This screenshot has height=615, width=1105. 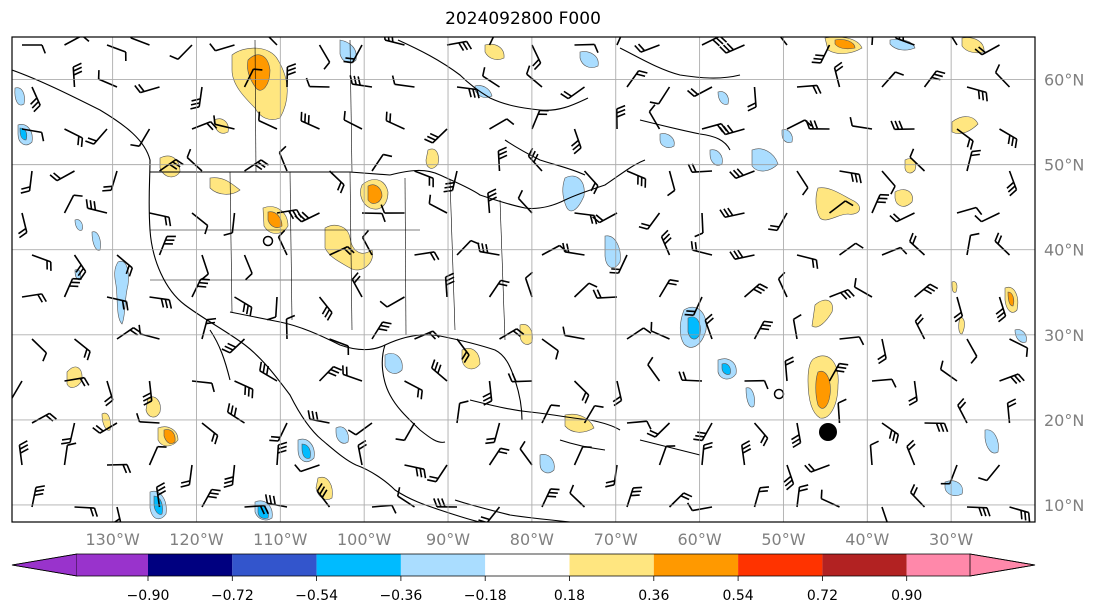 I want to click on lon-label: 40°W, so click(x=867, y=539).